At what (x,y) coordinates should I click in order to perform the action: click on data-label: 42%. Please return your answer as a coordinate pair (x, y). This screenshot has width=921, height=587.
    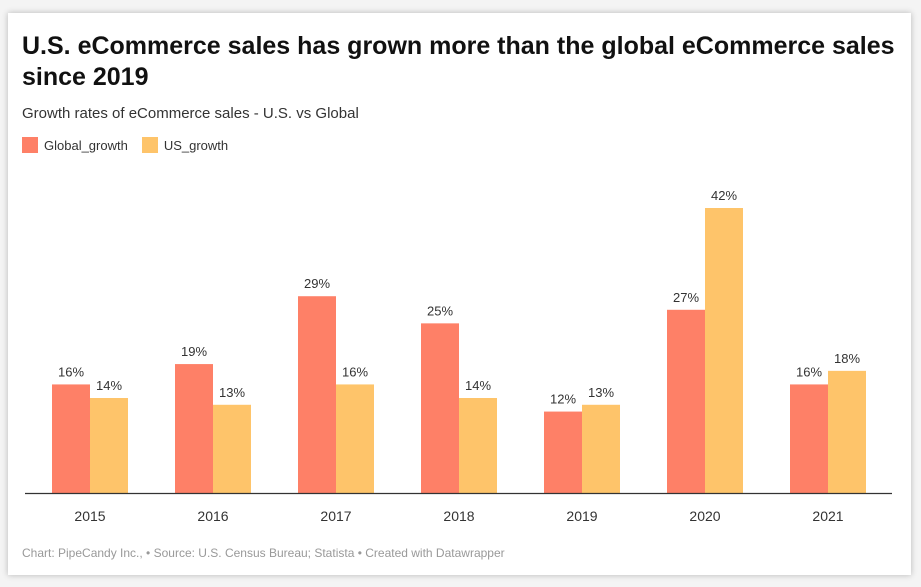
    Looking at the image, I should click on (724, 195).